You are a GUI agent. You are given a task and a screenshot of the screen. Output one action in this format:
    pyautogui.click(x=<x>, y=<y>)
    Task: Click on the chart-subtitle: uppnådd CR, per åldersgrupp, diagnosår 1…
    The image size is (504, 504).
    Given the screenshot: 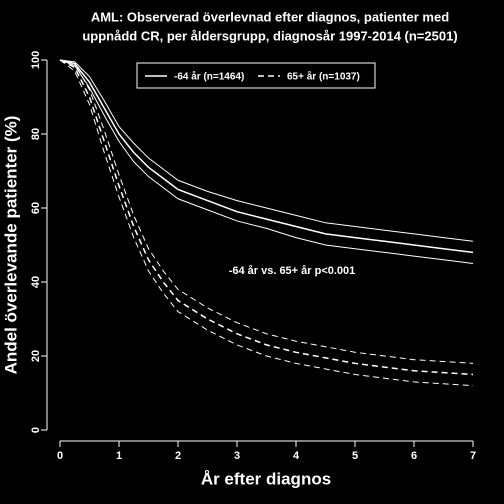 What is the action you would take?
    pyautogui.click(x=269, y=35)
    